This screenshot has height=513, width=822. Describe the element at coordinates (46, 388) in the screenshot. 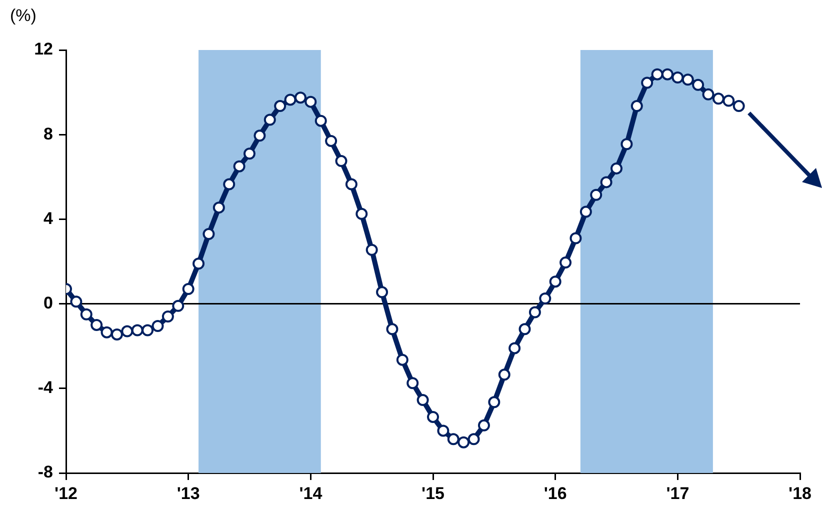

I see `y-tick-label: -4` at that location.